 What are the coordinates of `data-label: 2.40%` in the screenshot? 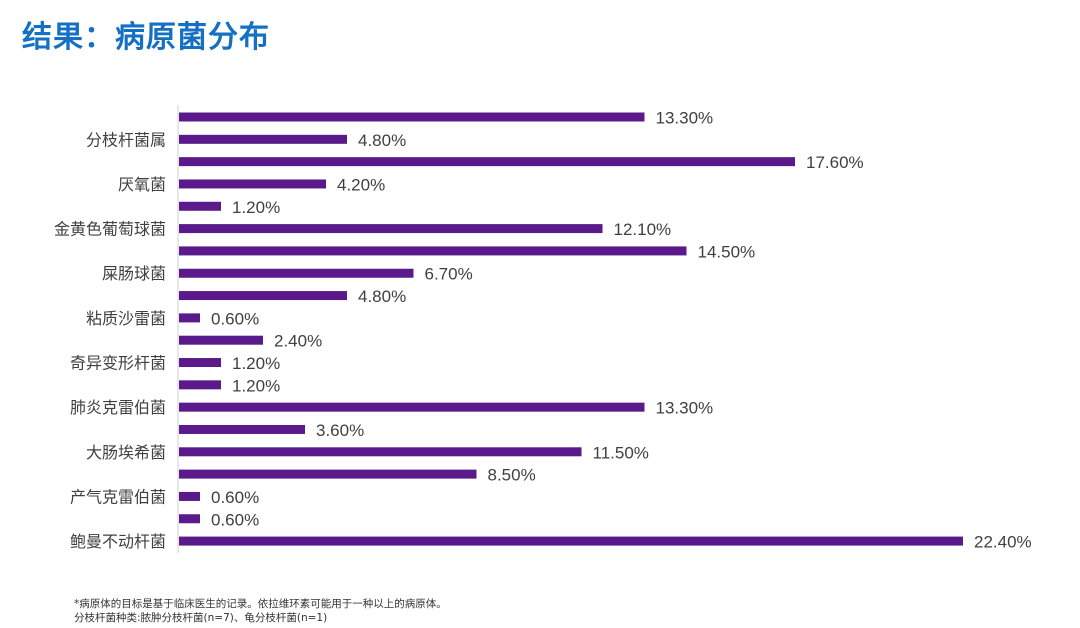 It's located at (298, 341).